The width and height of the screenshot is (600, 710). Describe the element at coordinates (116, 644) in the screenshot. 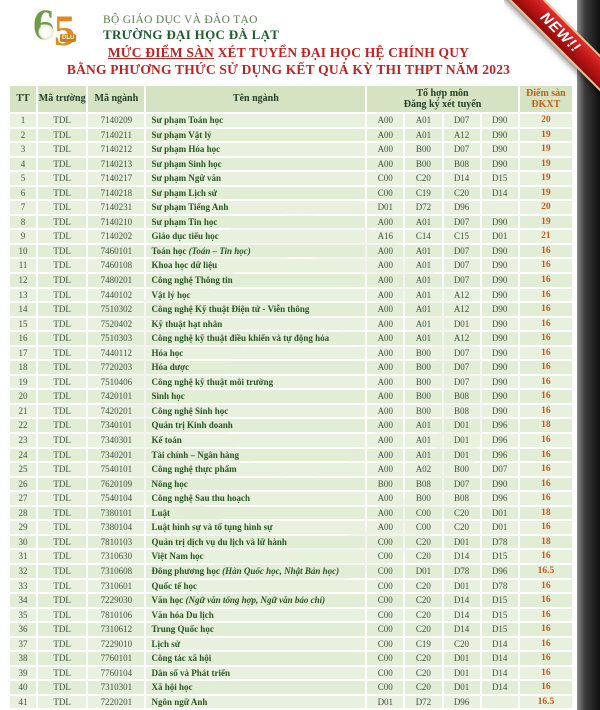

I see `cell-ma-nganh: 7229010` at that location.